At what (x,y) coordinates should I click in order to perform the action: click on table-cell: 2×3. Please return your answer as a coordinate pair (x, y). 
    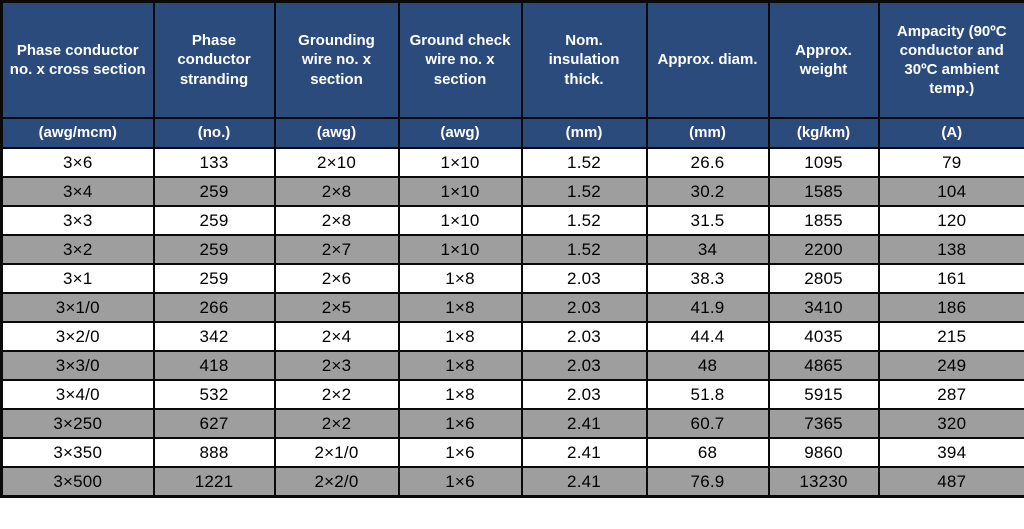
    Looking at the image, I should click on (336, 365).